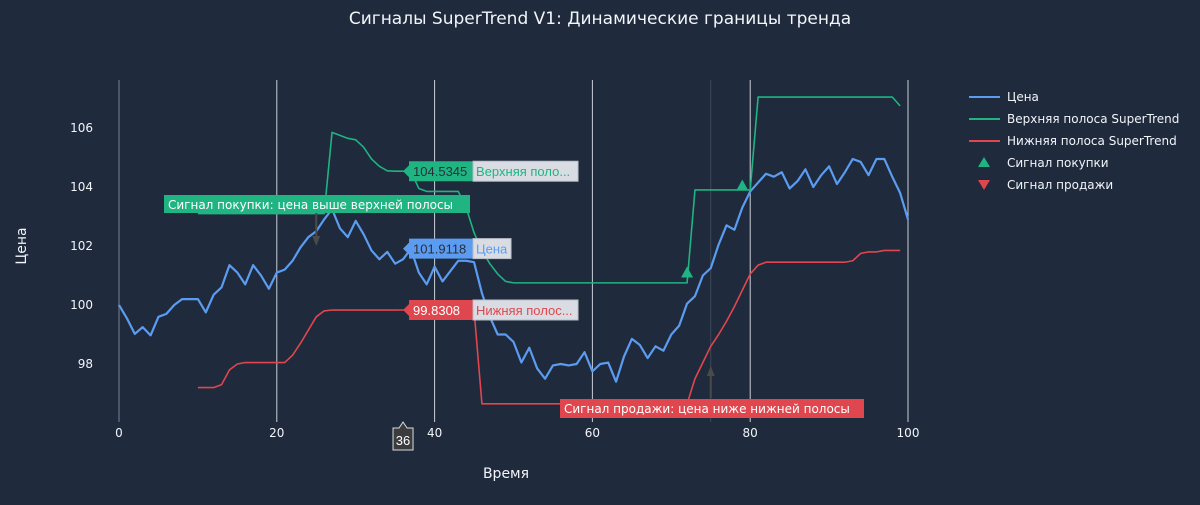 This screenshot has height=505, width=1200. What do you see at coordinates (710, 371) in the screenshot?
I see `sell-annotation-arrowhead` at bounding box center [710, 371].